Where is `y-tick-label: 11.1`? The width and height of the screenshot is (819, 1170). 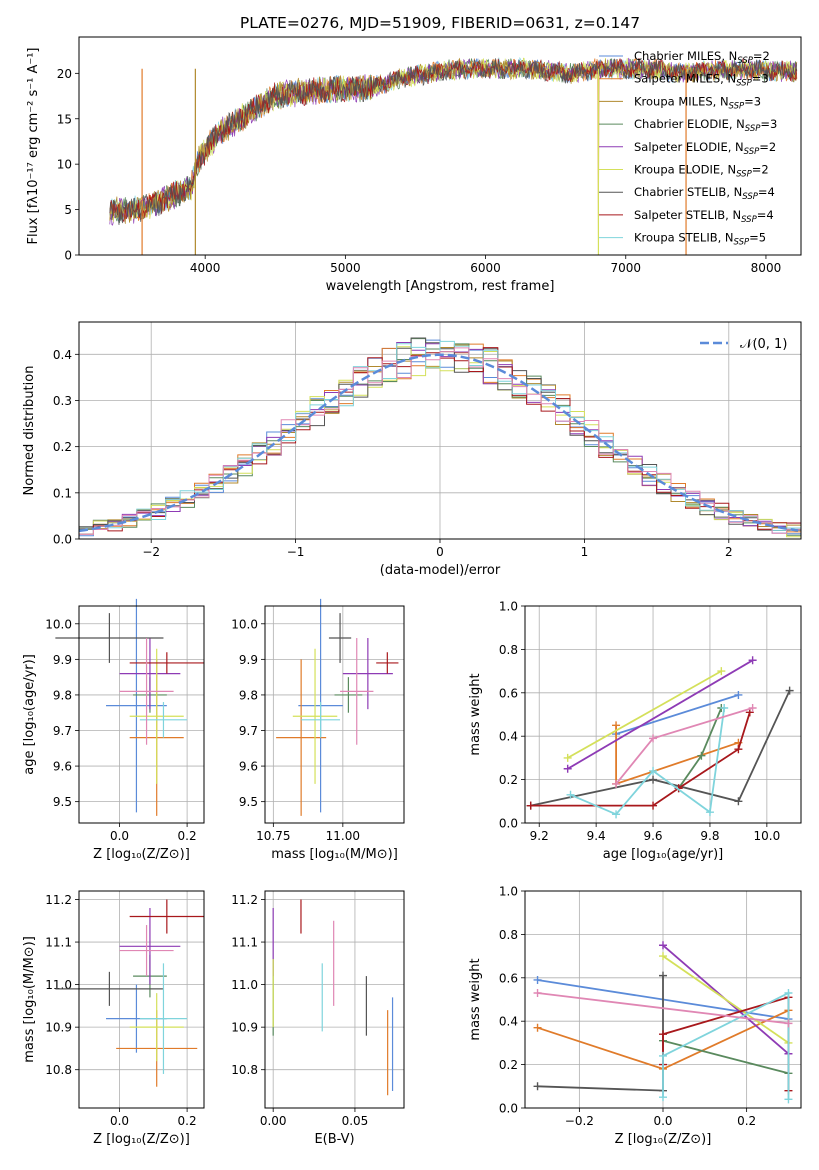
y-tick-label: 11.1 is located at coordinates (58, 943).